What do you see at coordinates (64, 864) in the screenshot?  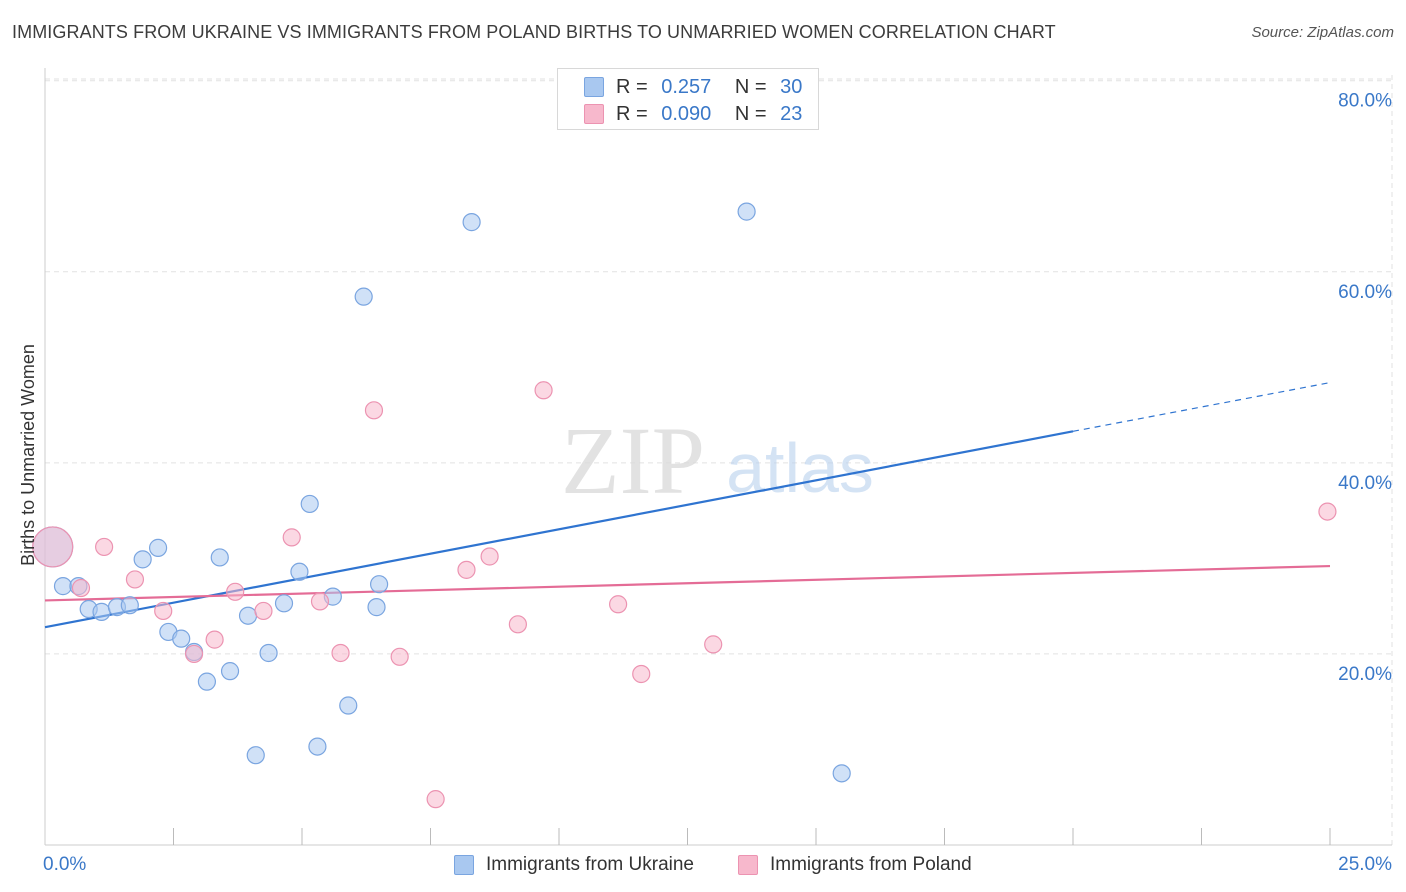 I see `x-tick-label-min: 0.0%` at bounding box center [64, 864].